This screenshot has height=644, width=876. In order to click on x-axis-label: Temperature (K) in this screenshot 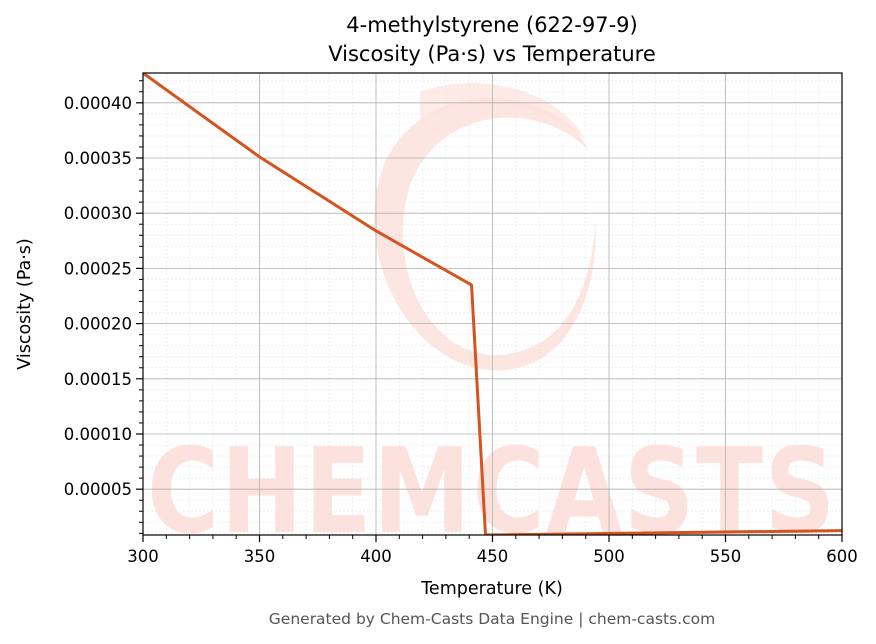, I will do `click(491, 589)`.